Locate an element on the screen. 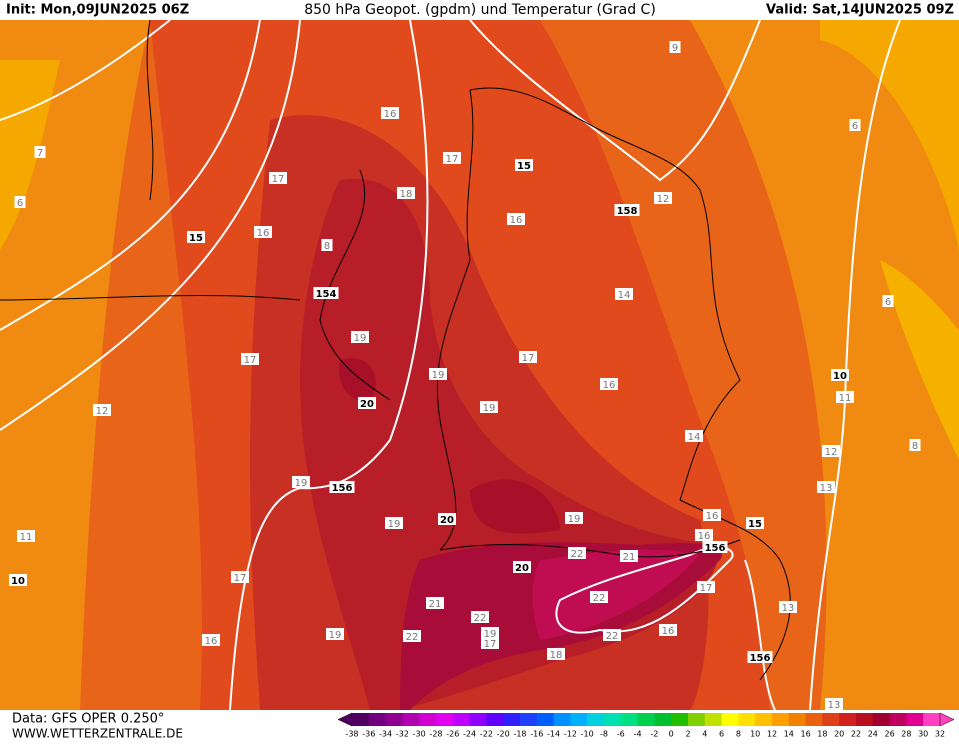 This screenshot has width=959, height=745. colorbar-label: 2 is located at coordinates (687, 734).